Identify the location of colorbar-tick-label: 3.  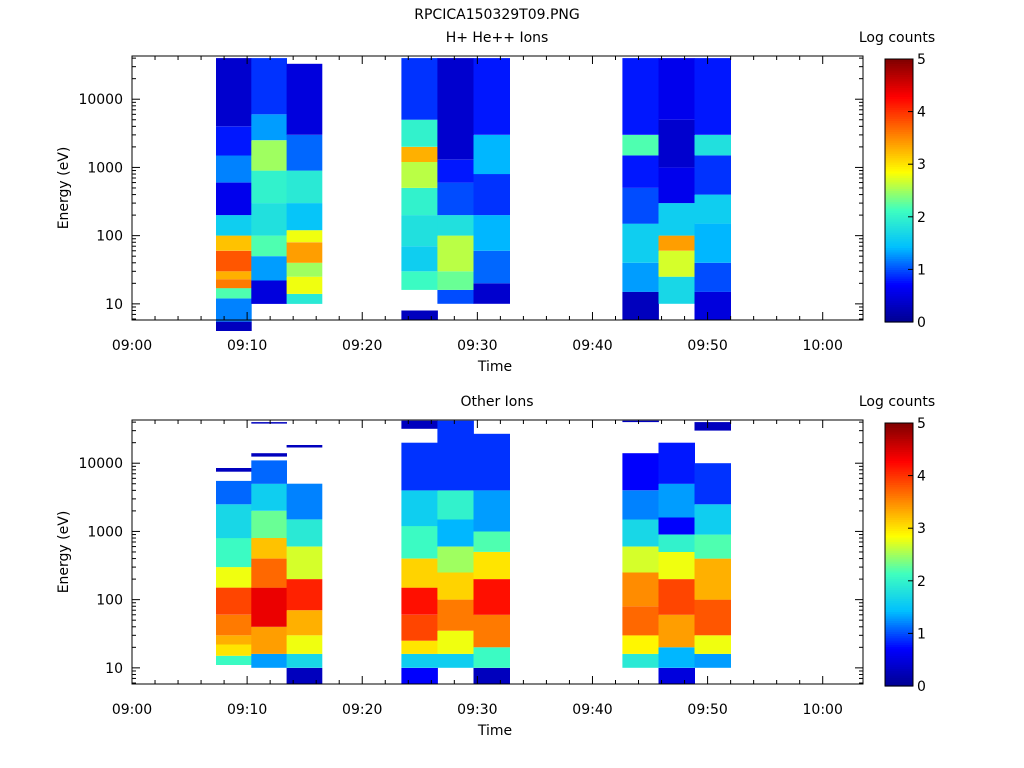
(921, 165).